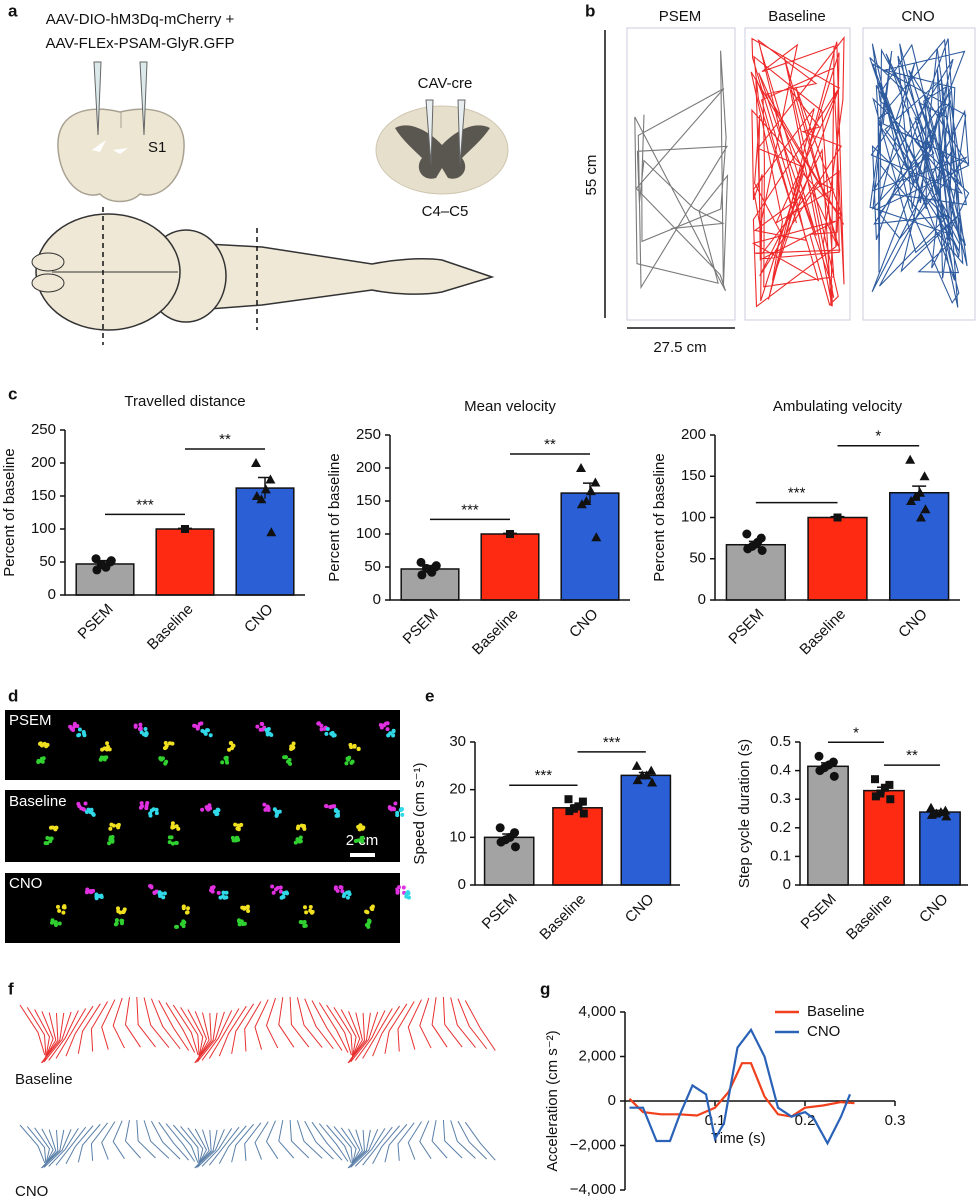  Describe the element at coordinates (13, 695) in the screenshot. I see `panel-letter: d` at that location.